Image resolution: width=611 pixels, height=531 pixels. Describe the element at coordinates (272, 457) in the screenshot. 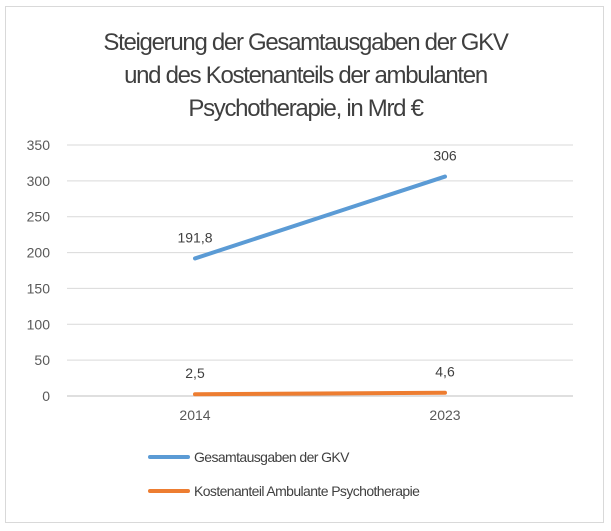

I see `legend-label-gesamtausgaben: Gesamtausgaben der GKV` at that location.